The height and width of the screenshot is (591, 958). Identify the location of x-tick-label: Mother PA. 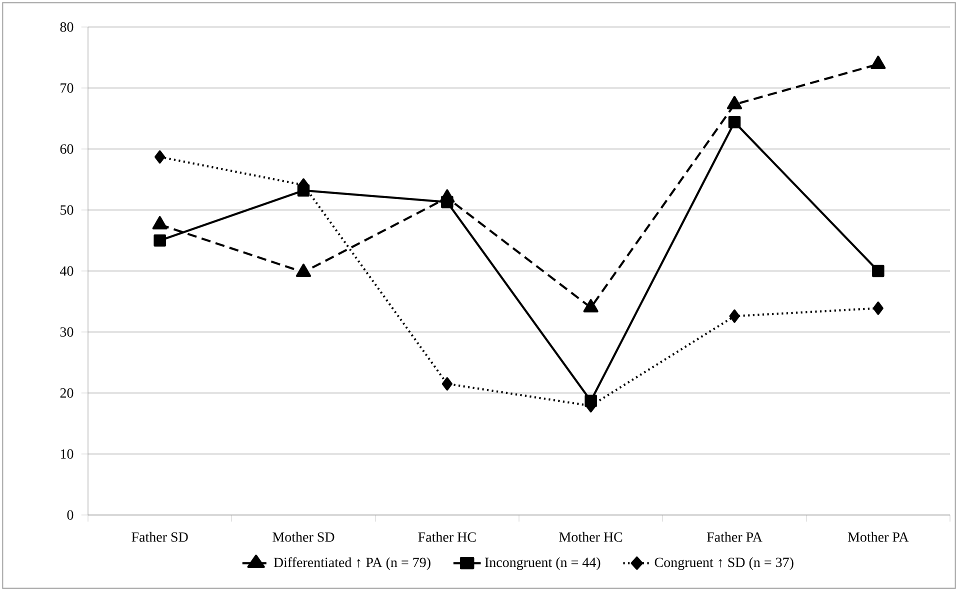
(878, 537).